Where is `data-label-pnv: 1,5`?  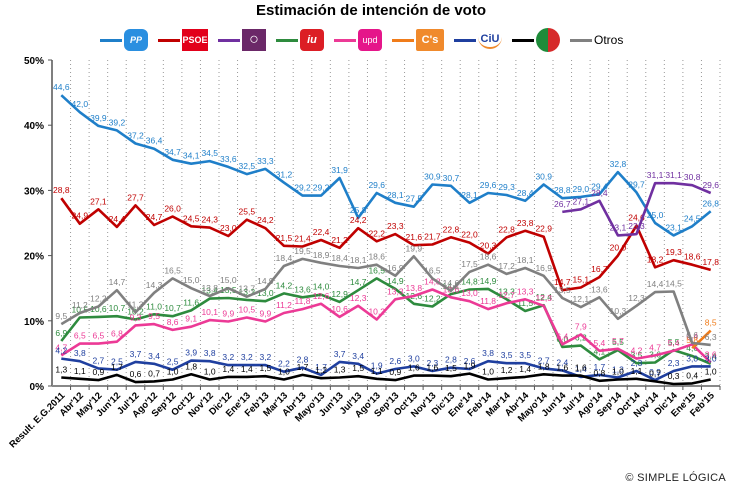 data-label-pnv: 1,5 is located at coordinates (451, 368).